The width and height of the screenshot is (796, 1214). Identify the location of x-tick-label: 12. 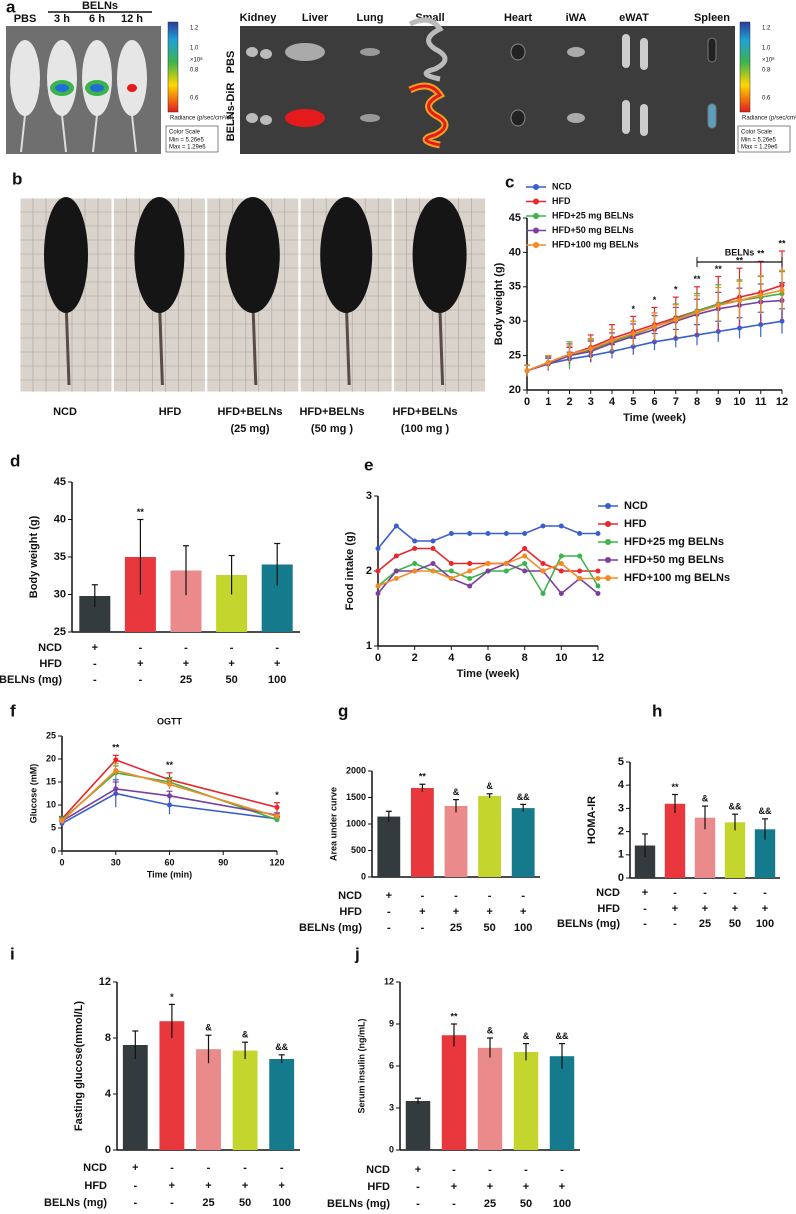
(782, 402).